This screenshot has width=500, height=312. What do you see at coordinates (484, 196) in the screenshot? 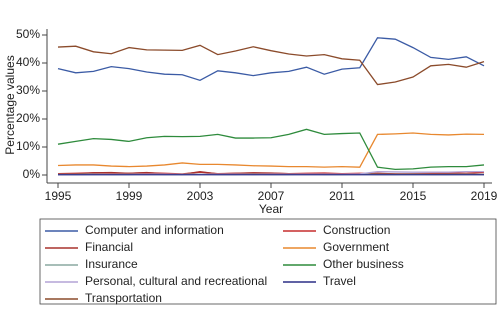
I see `x-tick-label: 2019` at bounding box center [484, 196].